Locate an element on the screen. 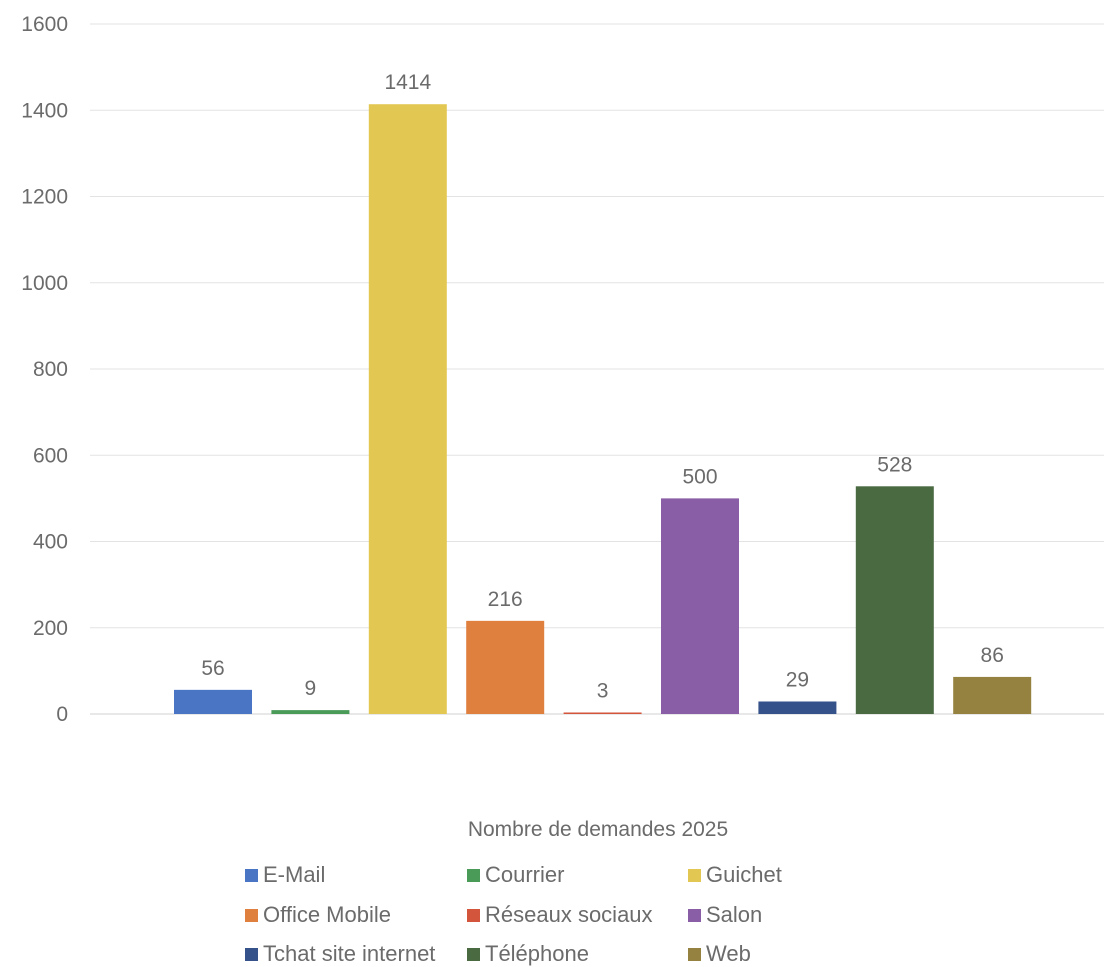  y-tick-label: 1000 is located at coordinates (44, 283).